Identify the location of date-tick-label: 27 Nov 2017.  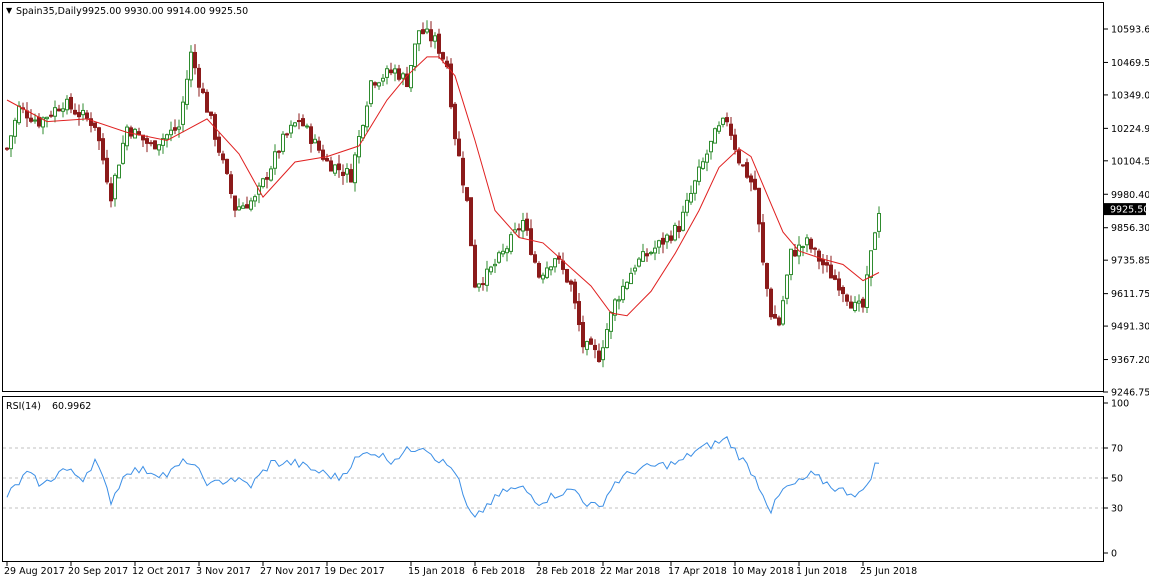
(290, 571).